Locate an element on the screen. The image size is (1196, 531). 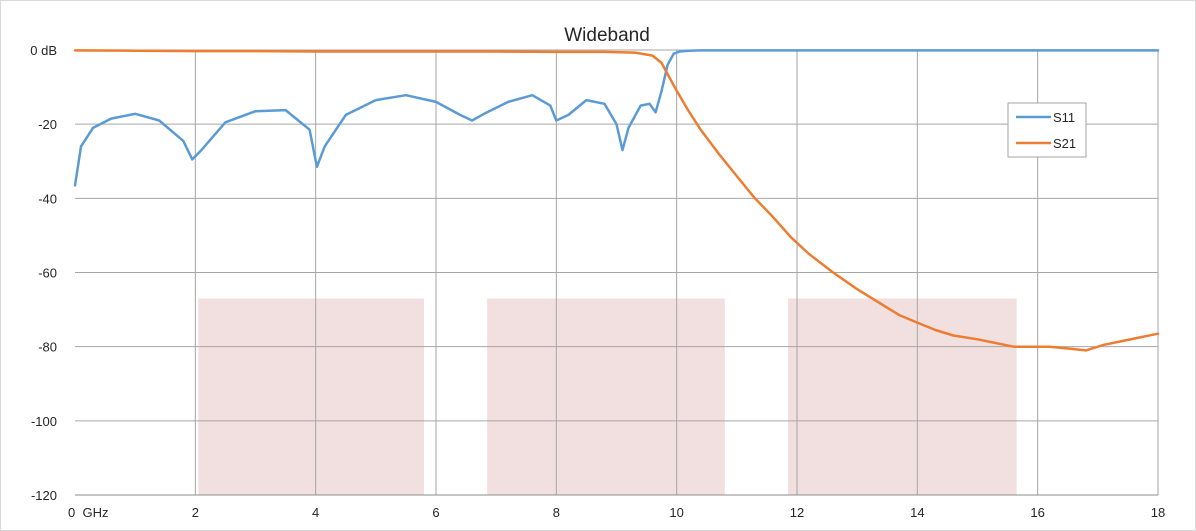
x-tick-label-5: 10 is located at coordinates (676, 512).